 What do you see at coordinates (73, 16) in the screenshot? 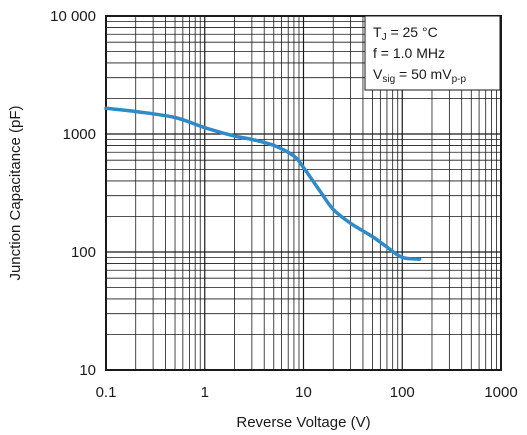
I see `y-tick-label: 10 000` at bounding box center [73, 16].